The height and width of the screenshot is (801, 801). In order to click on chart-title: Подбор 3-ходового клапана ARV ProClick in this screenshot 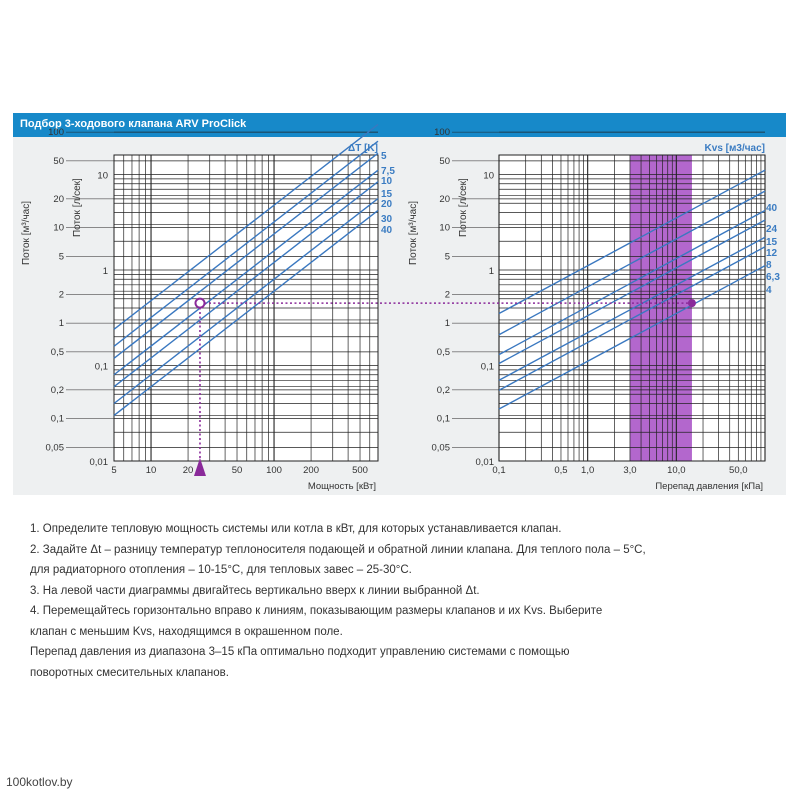, I will do `click(133, 124)`.